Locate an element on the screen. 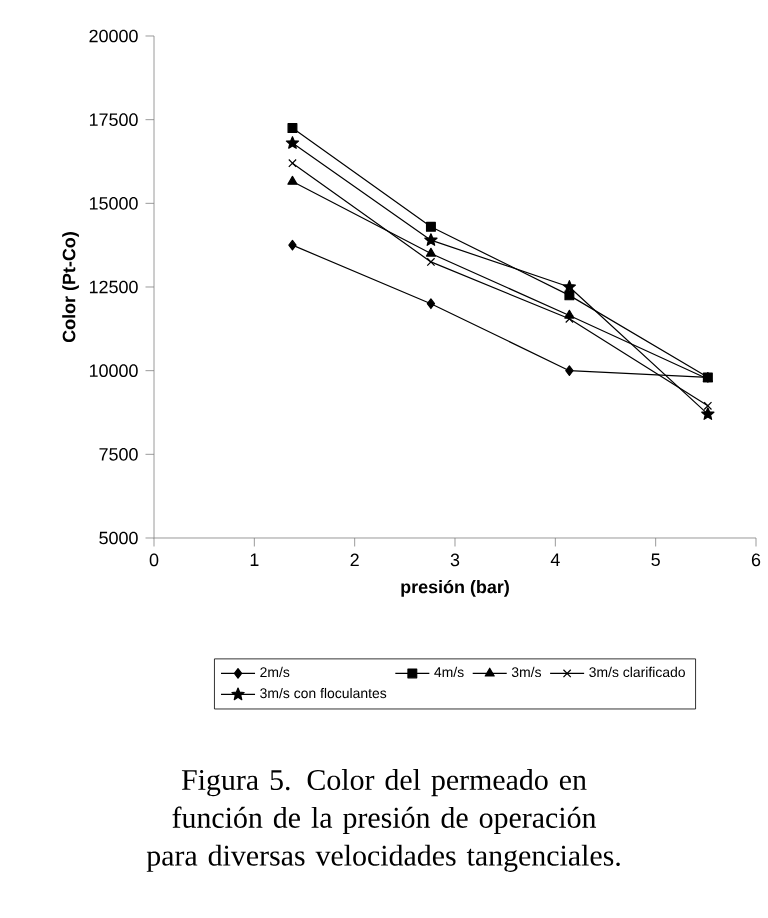 This screenshot has height=918, width=768. x-tick-label: 0 is located at coordinates (154, 560).